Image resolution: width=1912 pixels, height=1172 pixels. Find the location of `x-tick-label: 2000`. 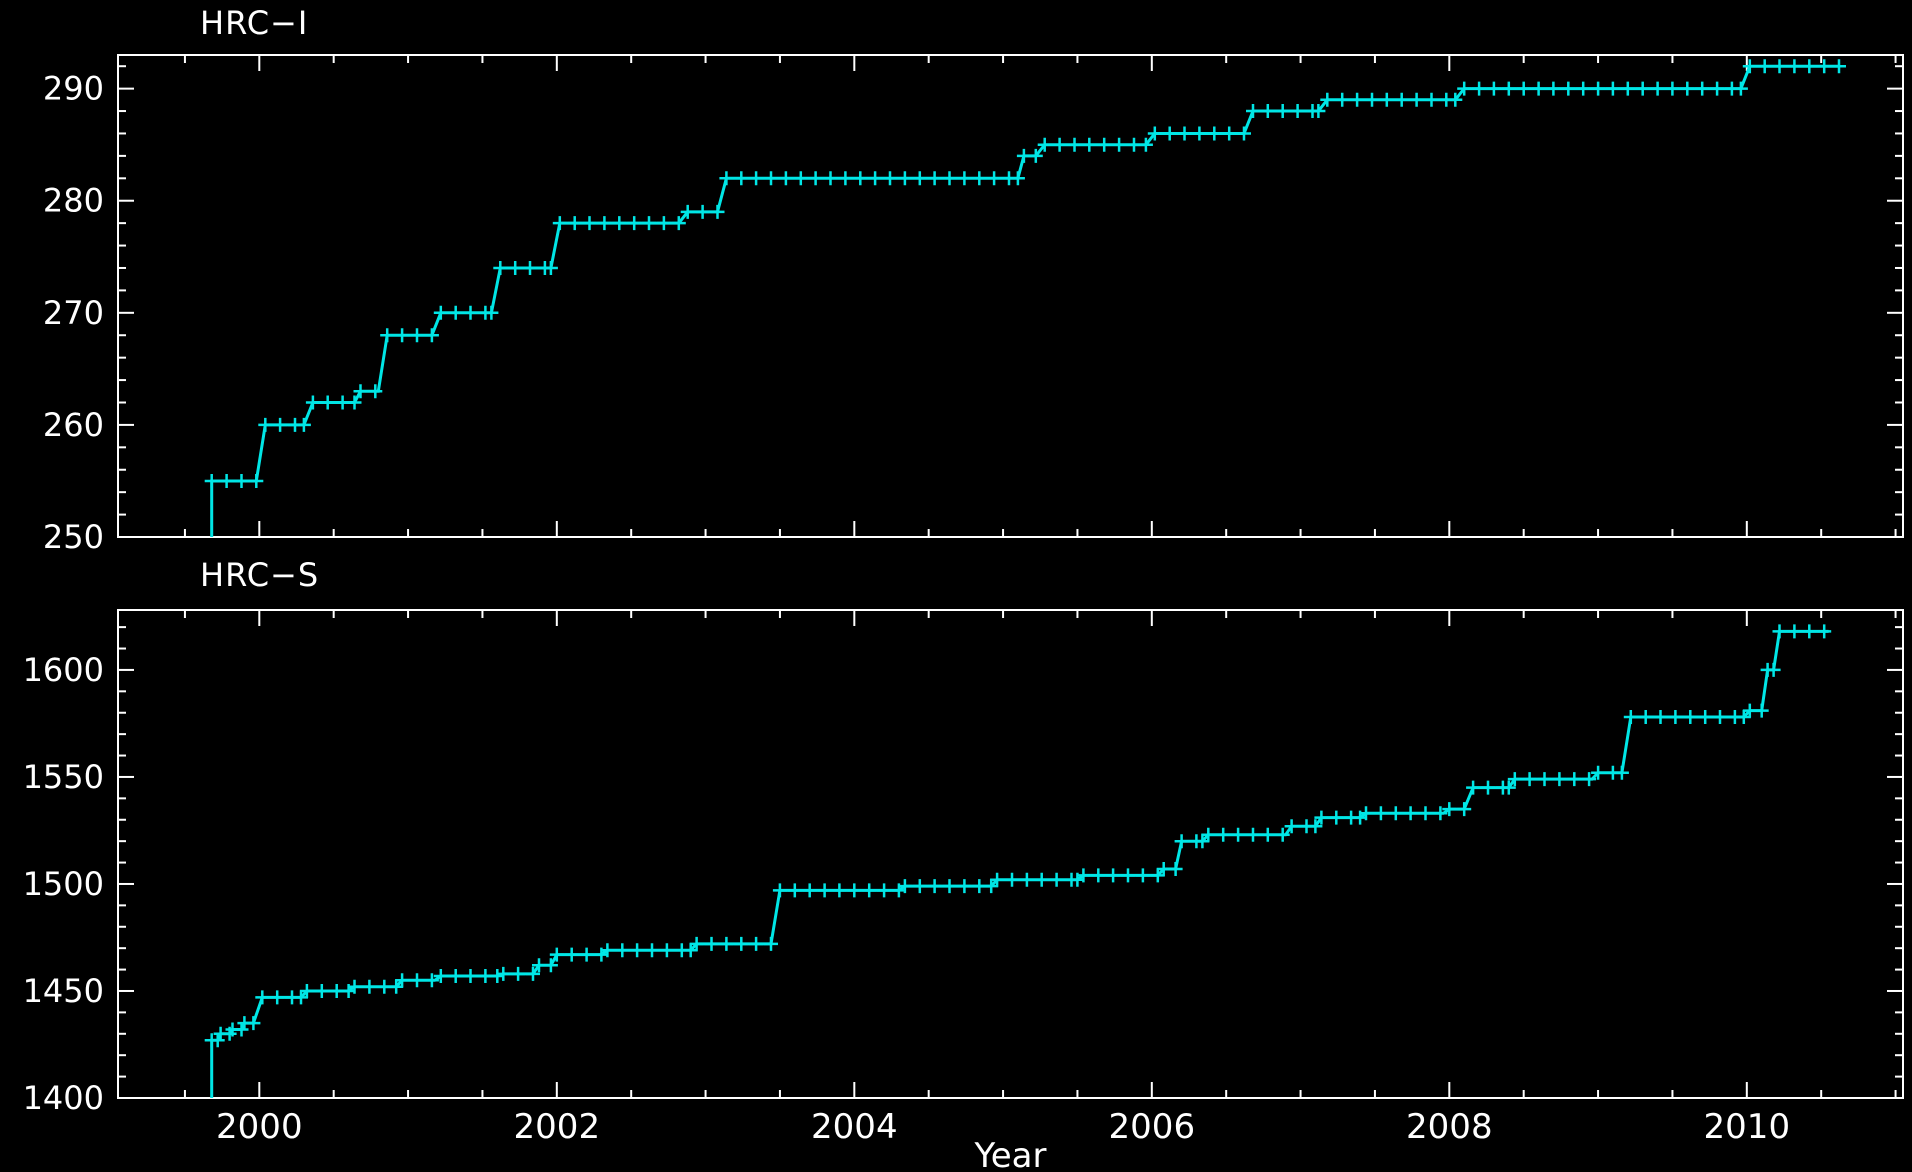

x-tick-label: 2000 is located at coordinates (259, 1127).